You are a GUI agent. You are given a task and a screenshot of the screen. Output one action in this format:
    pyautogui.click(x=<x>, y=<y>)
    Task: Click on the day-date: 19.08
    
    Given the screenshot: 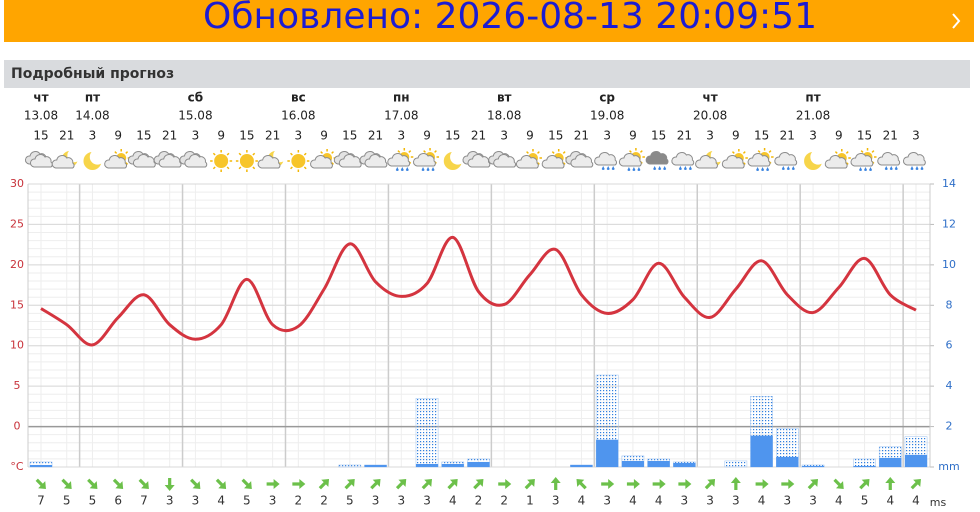 What is the action you would take?
    pyautogui.click(x=607, y=116)
    